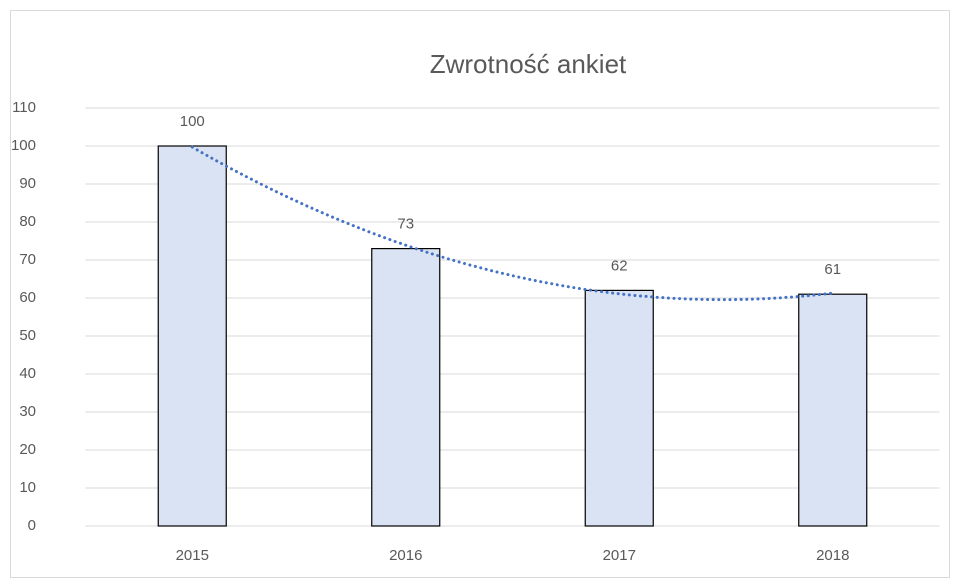 This screenshot has height=586, width=954. What do you see at coordinates (27, 335) in the screenshot?
I see `y-tick-label: 50` at bounding box center [27, 335].